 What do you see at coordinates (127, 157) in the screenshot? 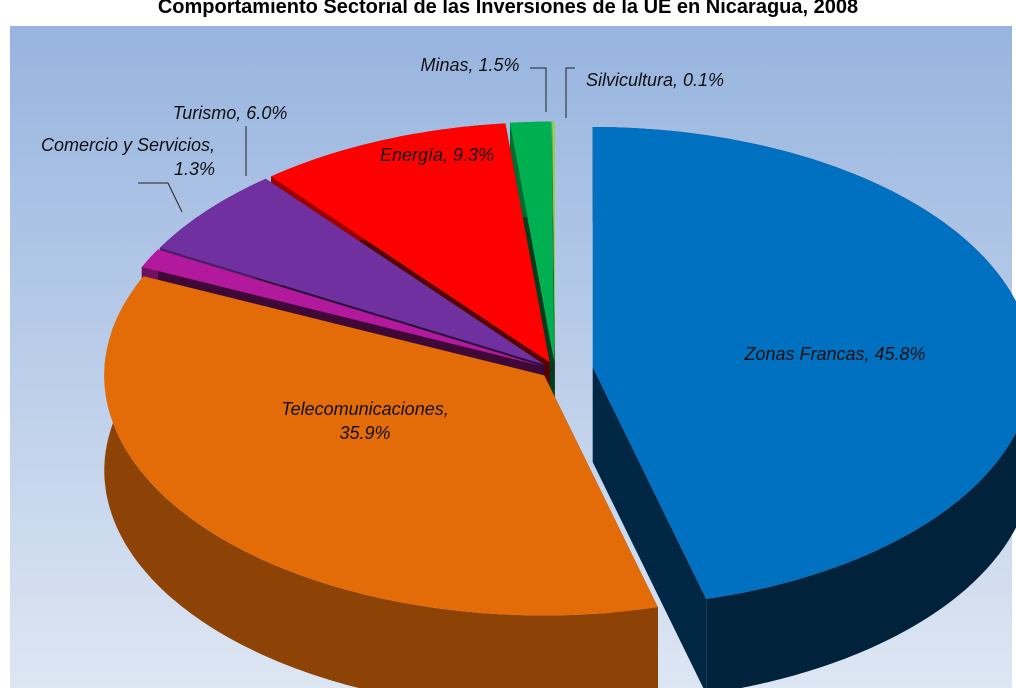
I see `data-label: Comercio y Servicios, 1.3%` at bounding box center [127, 157].